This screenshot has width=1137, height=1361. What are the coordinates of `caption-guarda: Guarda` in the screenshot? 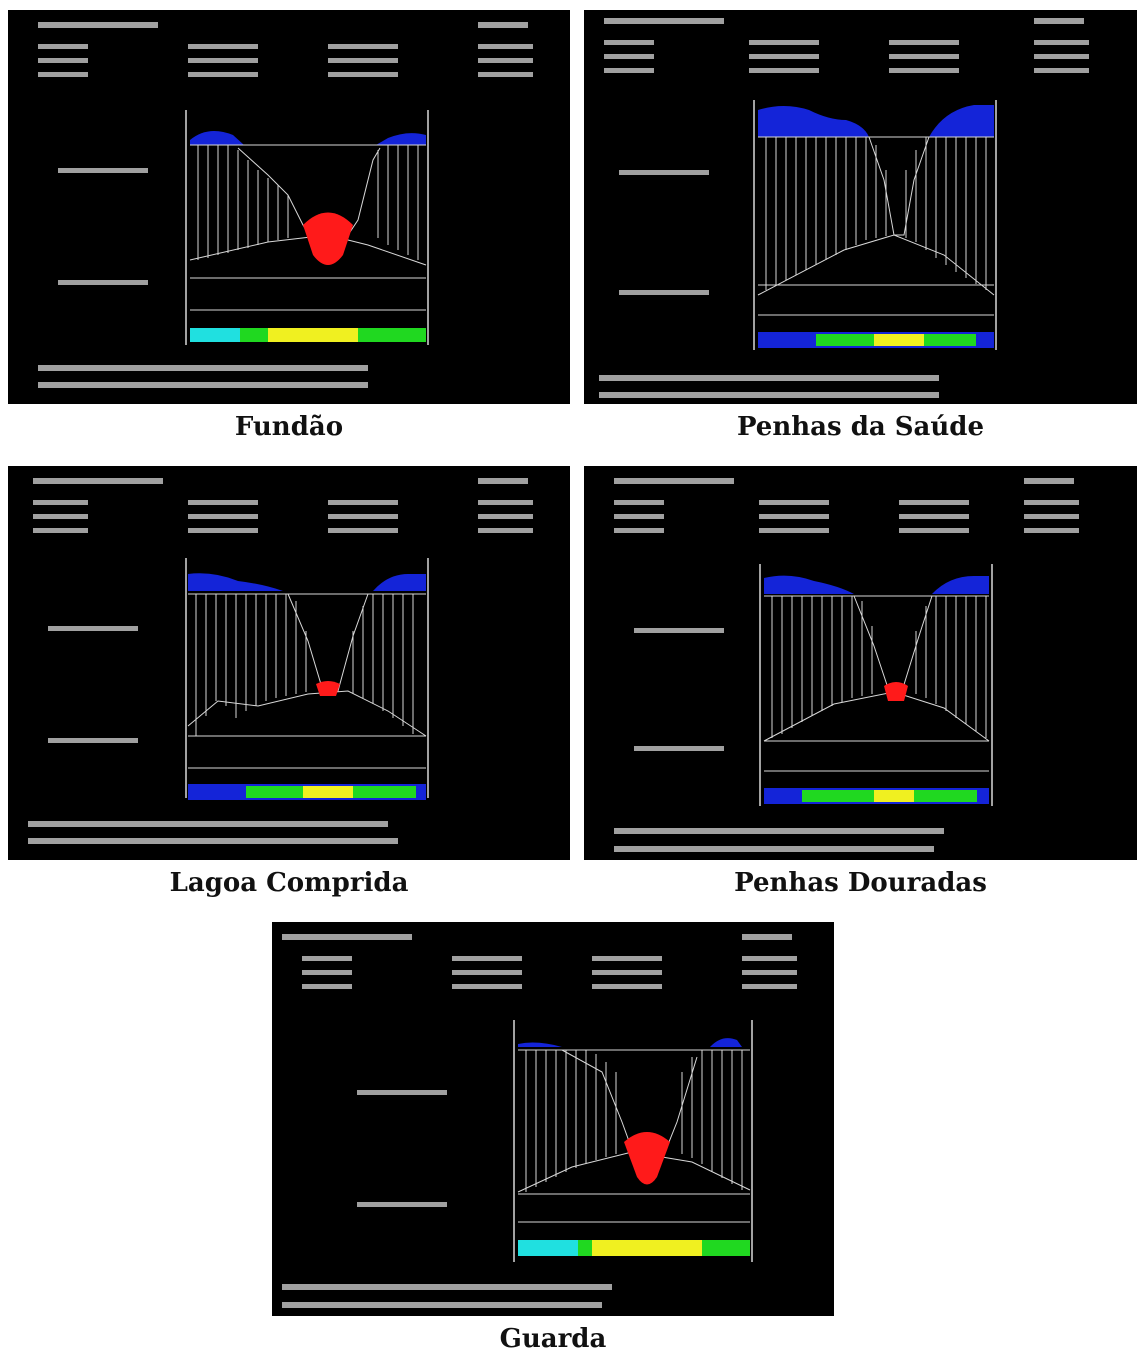 It's located at (553, 1339).